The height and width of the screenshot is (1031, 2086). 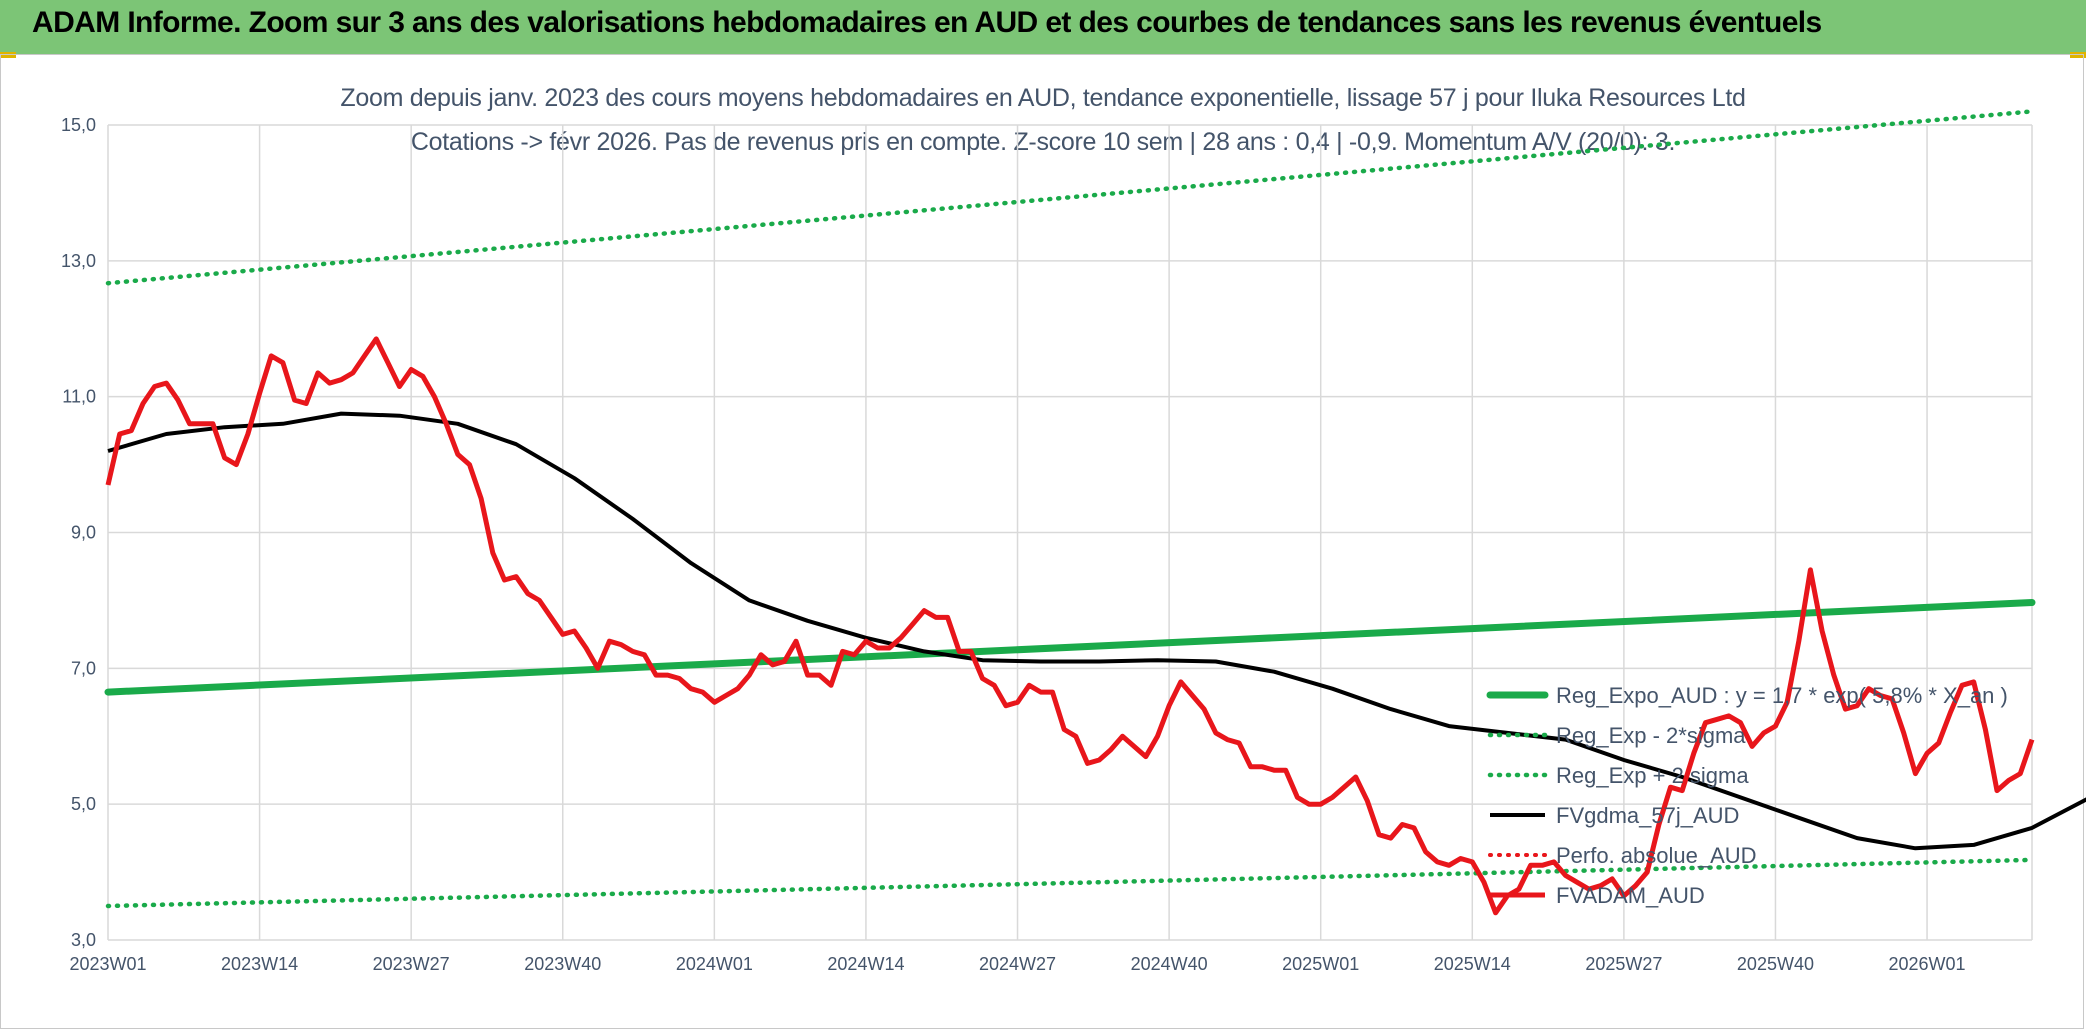 What do you see at coordinates (2078, 55) in the screenshot?
I see `header-corner-right` at bounding box center [2078, 55].